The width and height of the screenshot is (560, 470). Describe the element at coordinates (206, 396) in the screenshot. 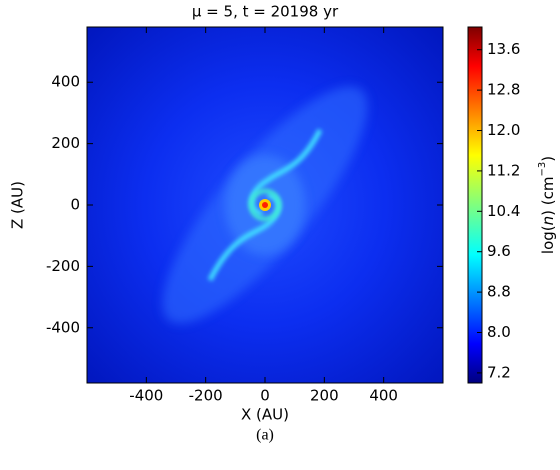

I see `x-tick-label: -200` at that location.